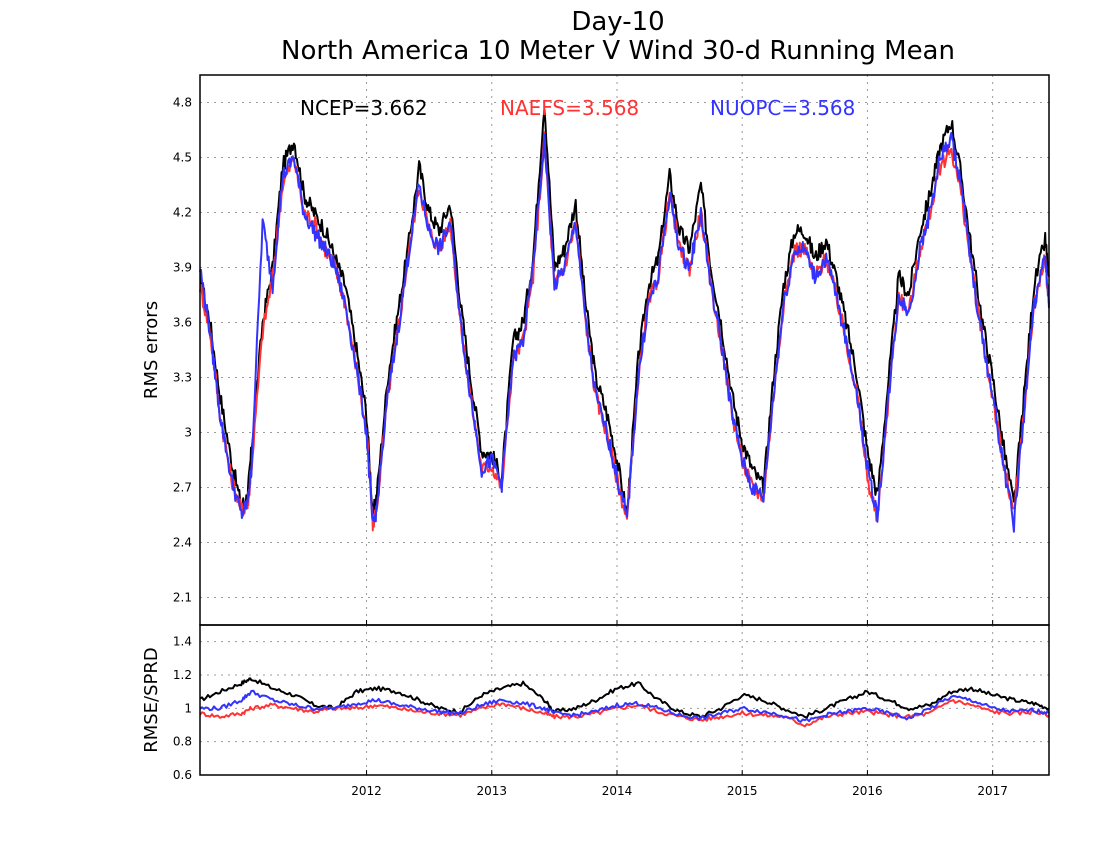  What do you see at coordinates (151, 350) in the screenshot?
I see `top-y-axis-label: RMS errors` at bounding box center [151, 350].